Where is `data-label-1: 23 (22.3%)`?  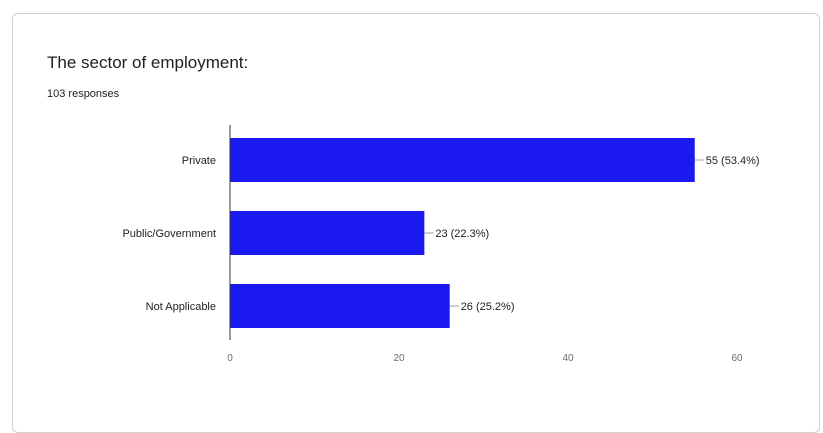 data-label-1: 23 (22.3%) is located at coordinates (462, 234).